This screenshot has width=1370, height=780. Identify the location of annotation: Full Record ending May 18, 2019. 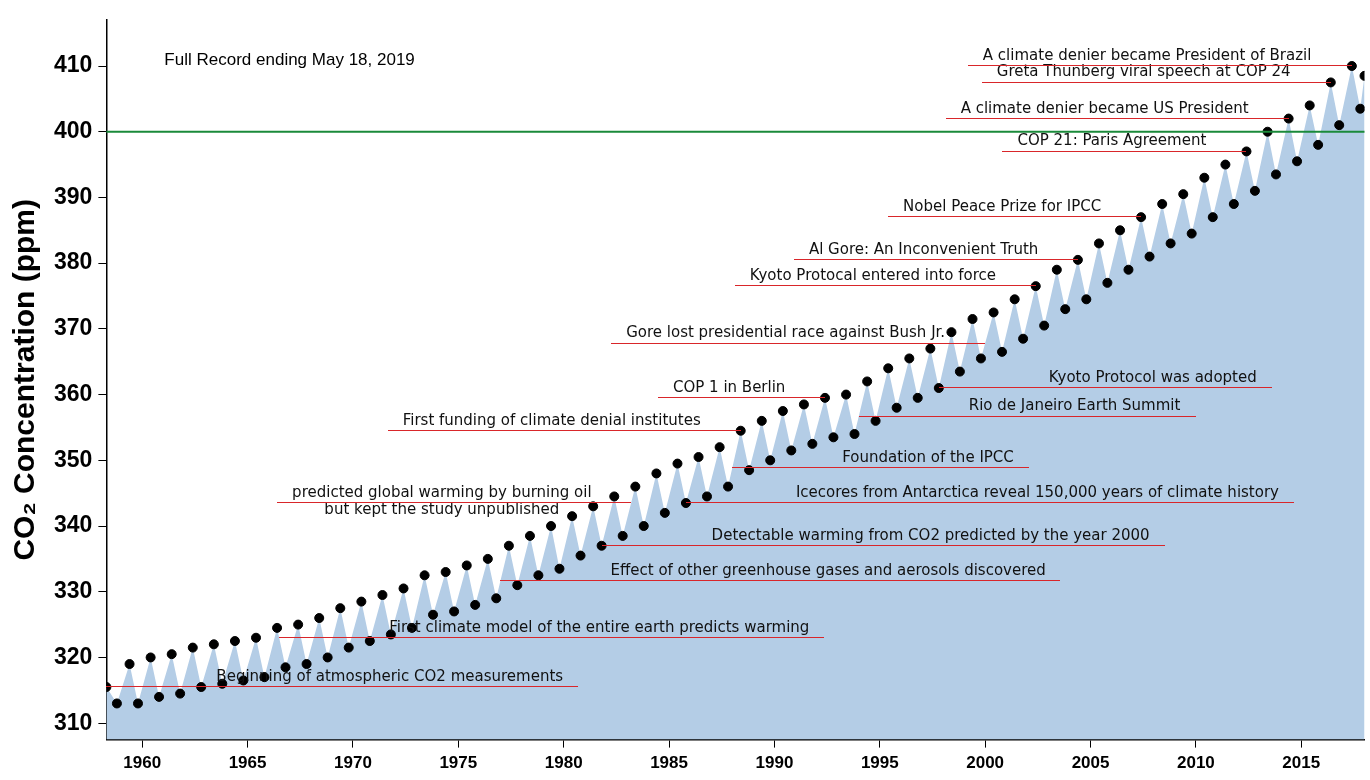
(289, 59).